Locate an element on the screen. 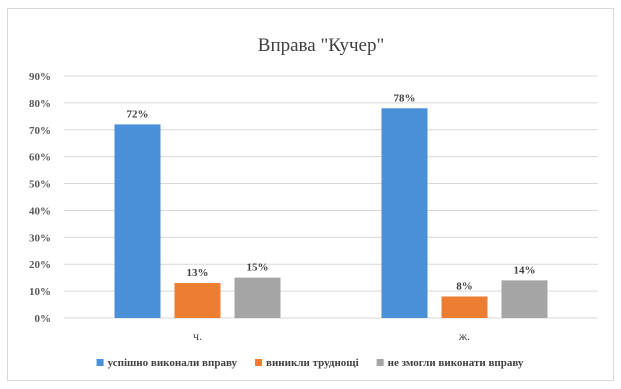 This screenshot has width=621, height=389. y-tick-label: 10% is located at coordinates (40, 292).